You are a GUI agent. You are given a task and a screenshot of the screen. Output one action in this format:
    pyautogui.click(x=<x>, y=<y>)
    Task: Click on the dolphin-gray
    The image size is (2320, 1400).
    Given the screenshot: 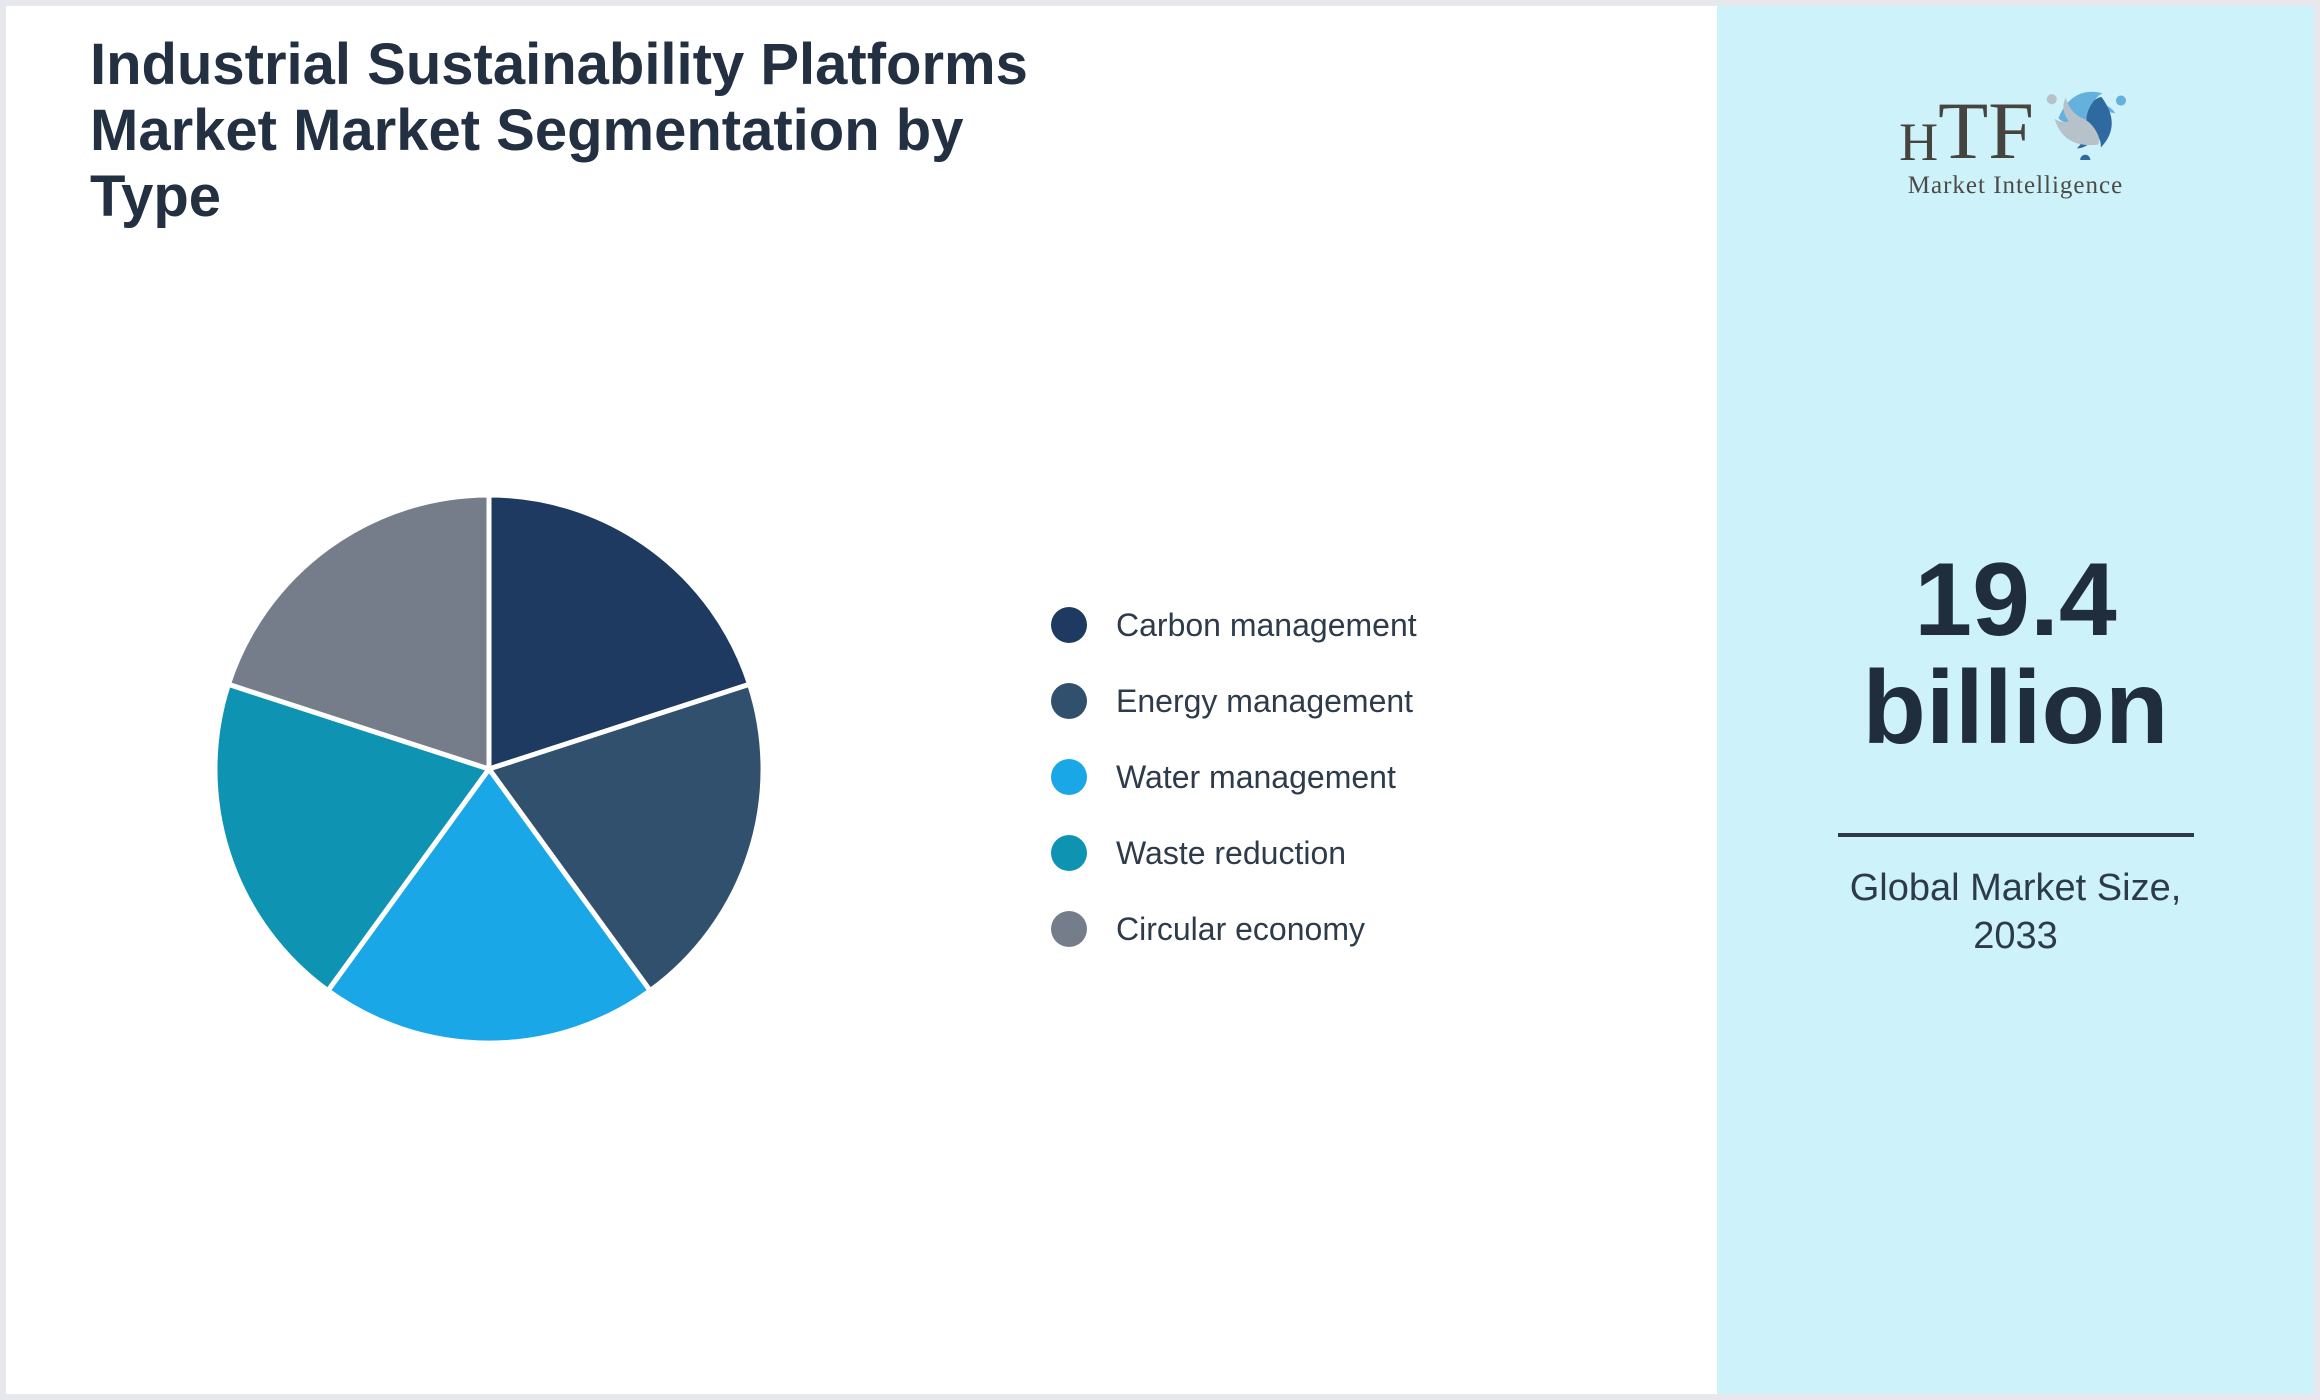 What is the action you would take?
    pyautogui.click(x=2072, y=120)
    